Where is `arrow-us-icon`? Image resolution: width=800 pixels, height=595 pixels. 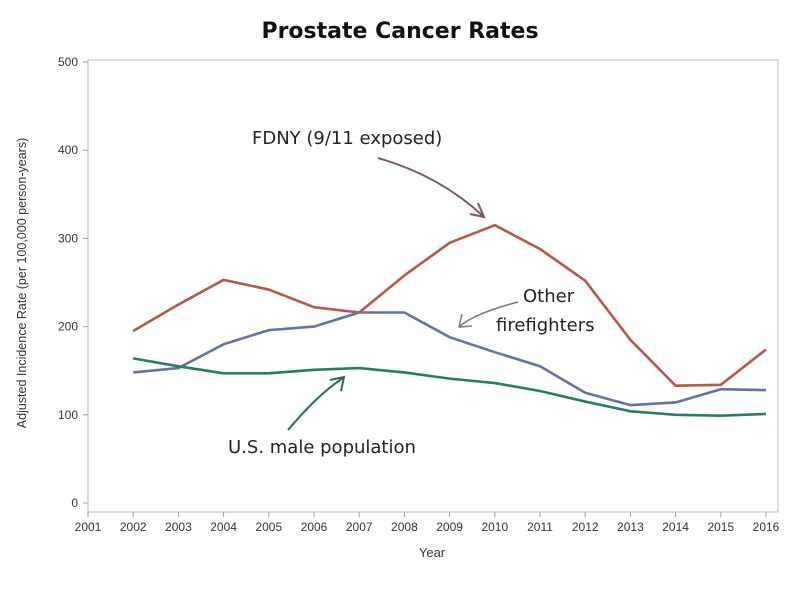
arrow-us-icon is located at coordinates (316, 403).